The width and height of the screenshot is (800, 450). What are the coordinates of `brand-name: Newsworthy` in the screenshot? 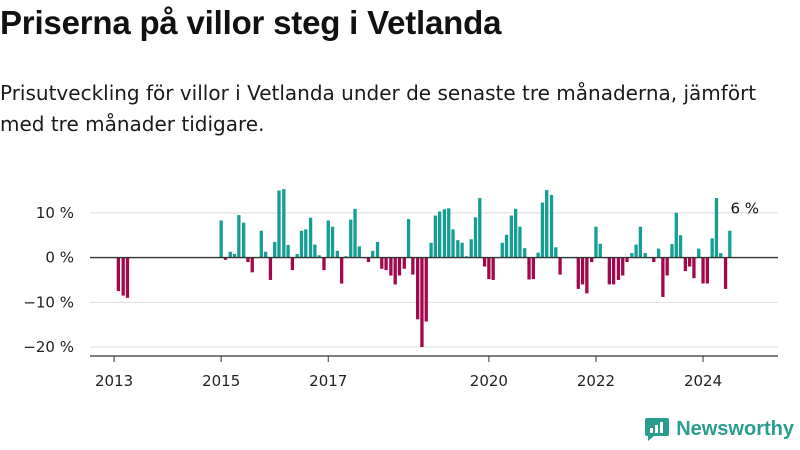 It's located at (735, 428).